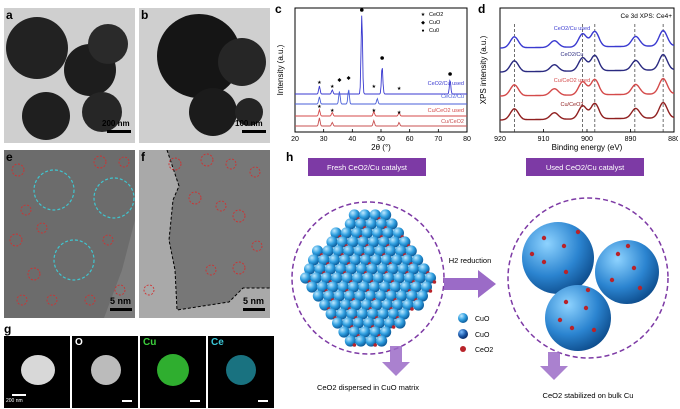  Describe the element at coordinates (69, 75) in the screenshot. I see `panel-a-tem-image: a 200 nm` at that location.